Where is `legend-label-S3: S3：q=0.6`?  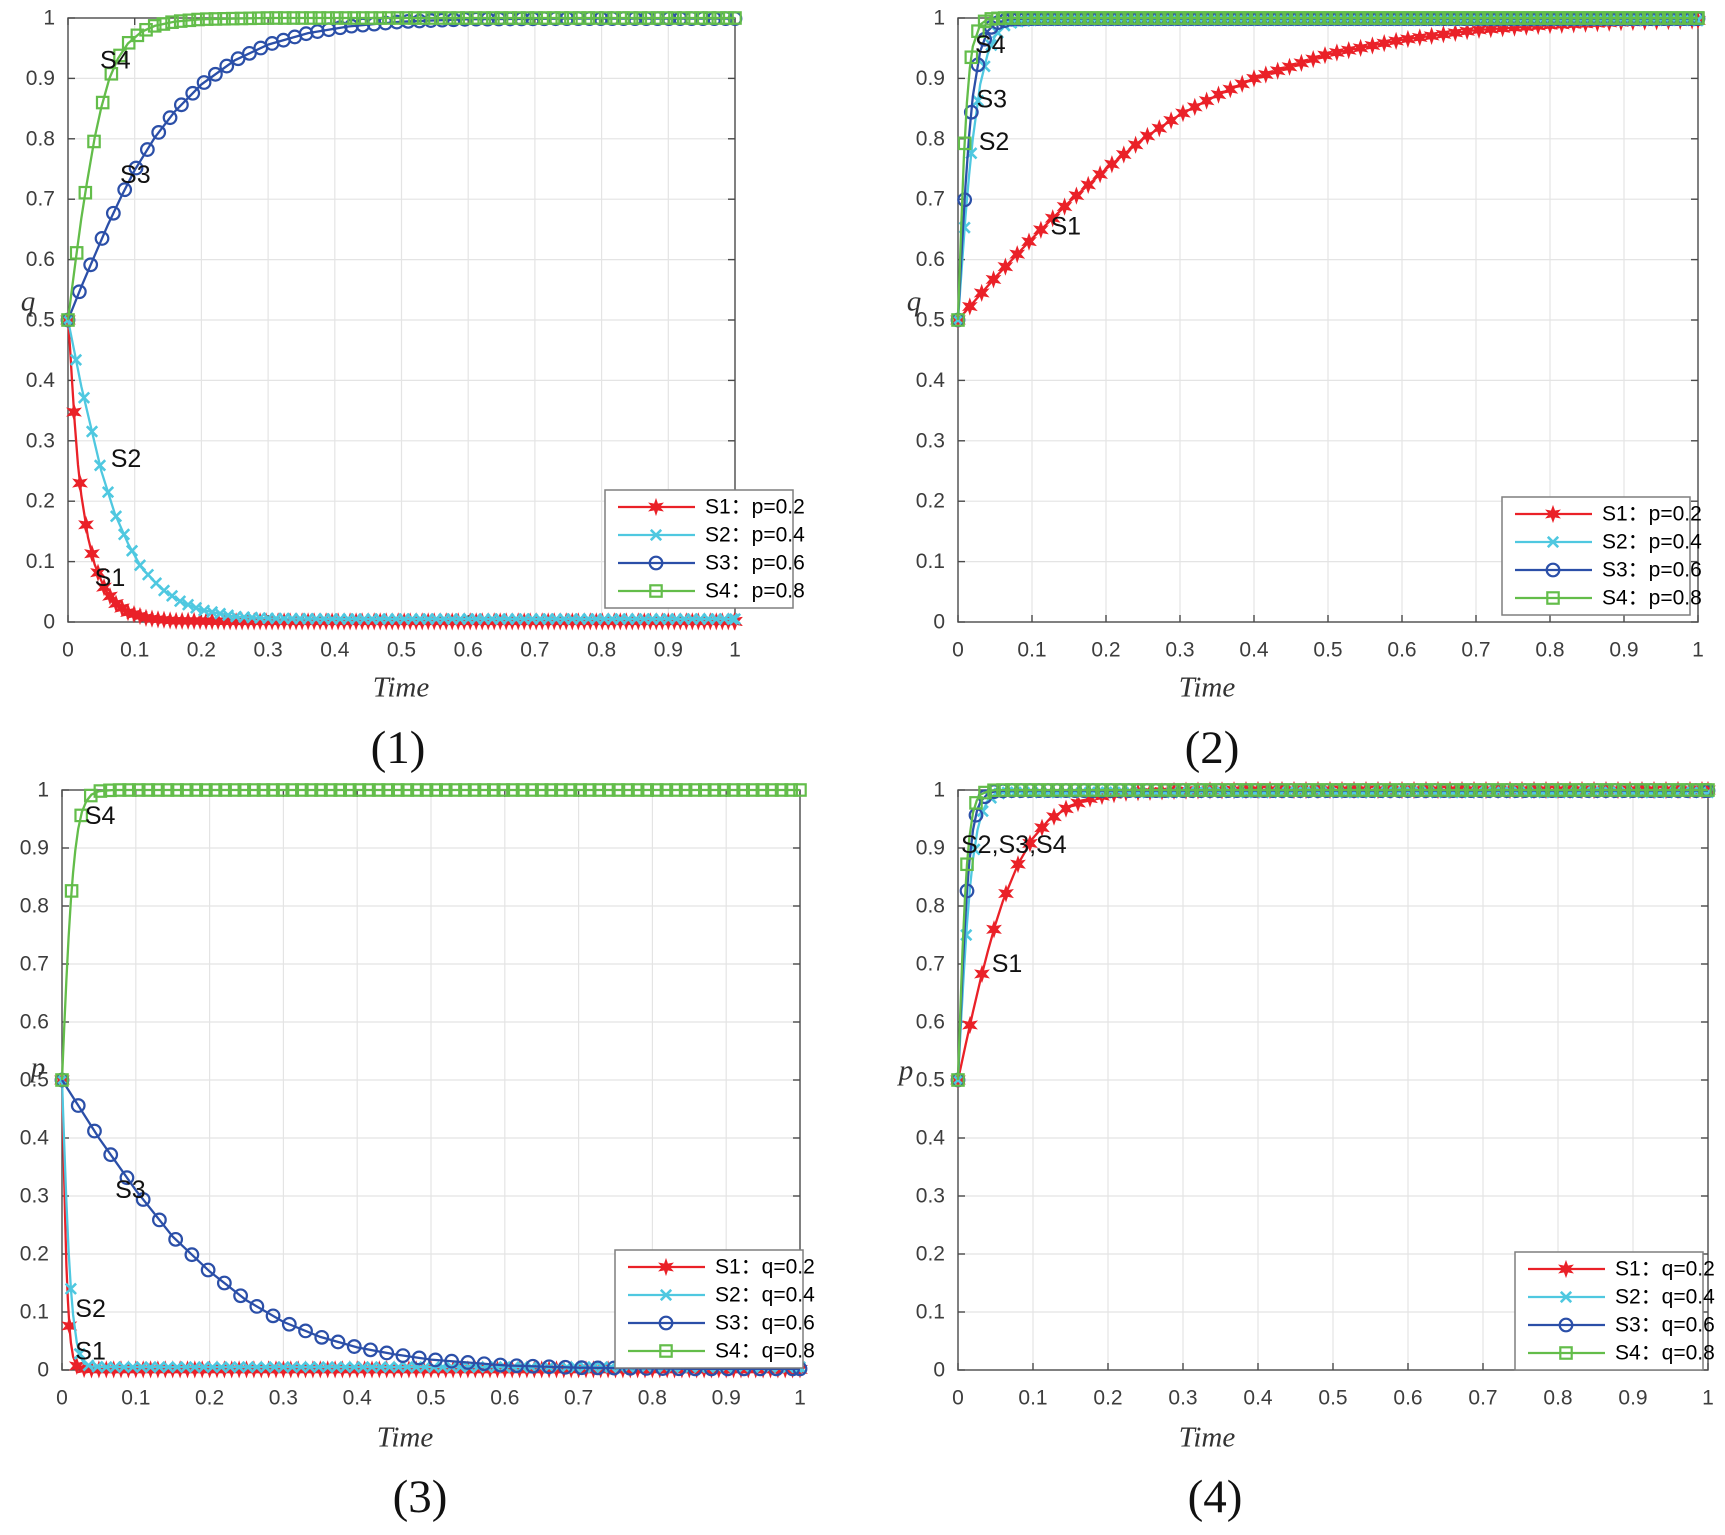
legend-label-S3: S3：q=0.6 is located at coordinates (765, 1323).